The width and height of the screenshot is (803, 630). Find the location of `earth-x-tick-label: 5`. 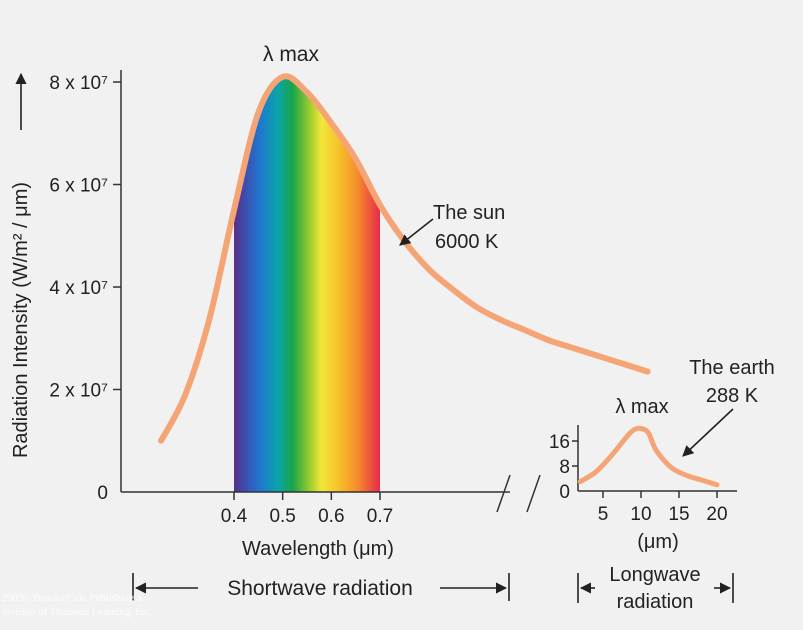

earth-x-tick-label: 5 is located at coordinates (603, 514).